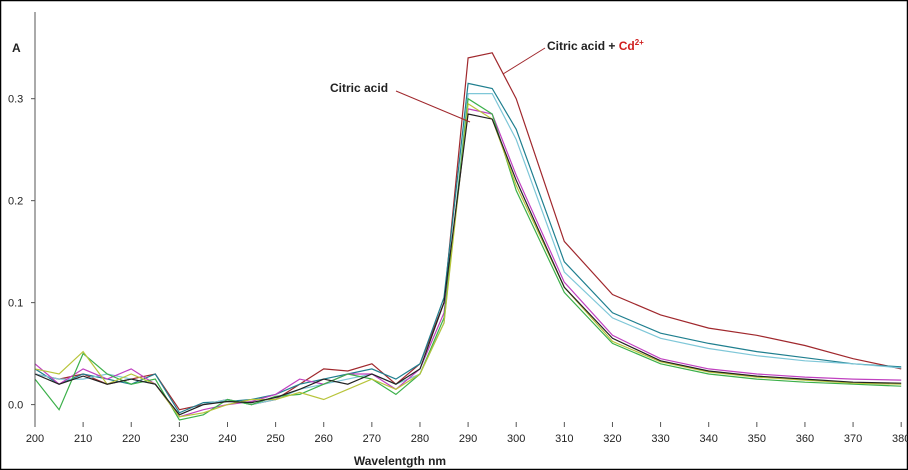 The image size is (908, 470). Describe the element at coordinates (179, 439) in the screenshot. I see `x-tick-label: 230` at that location.